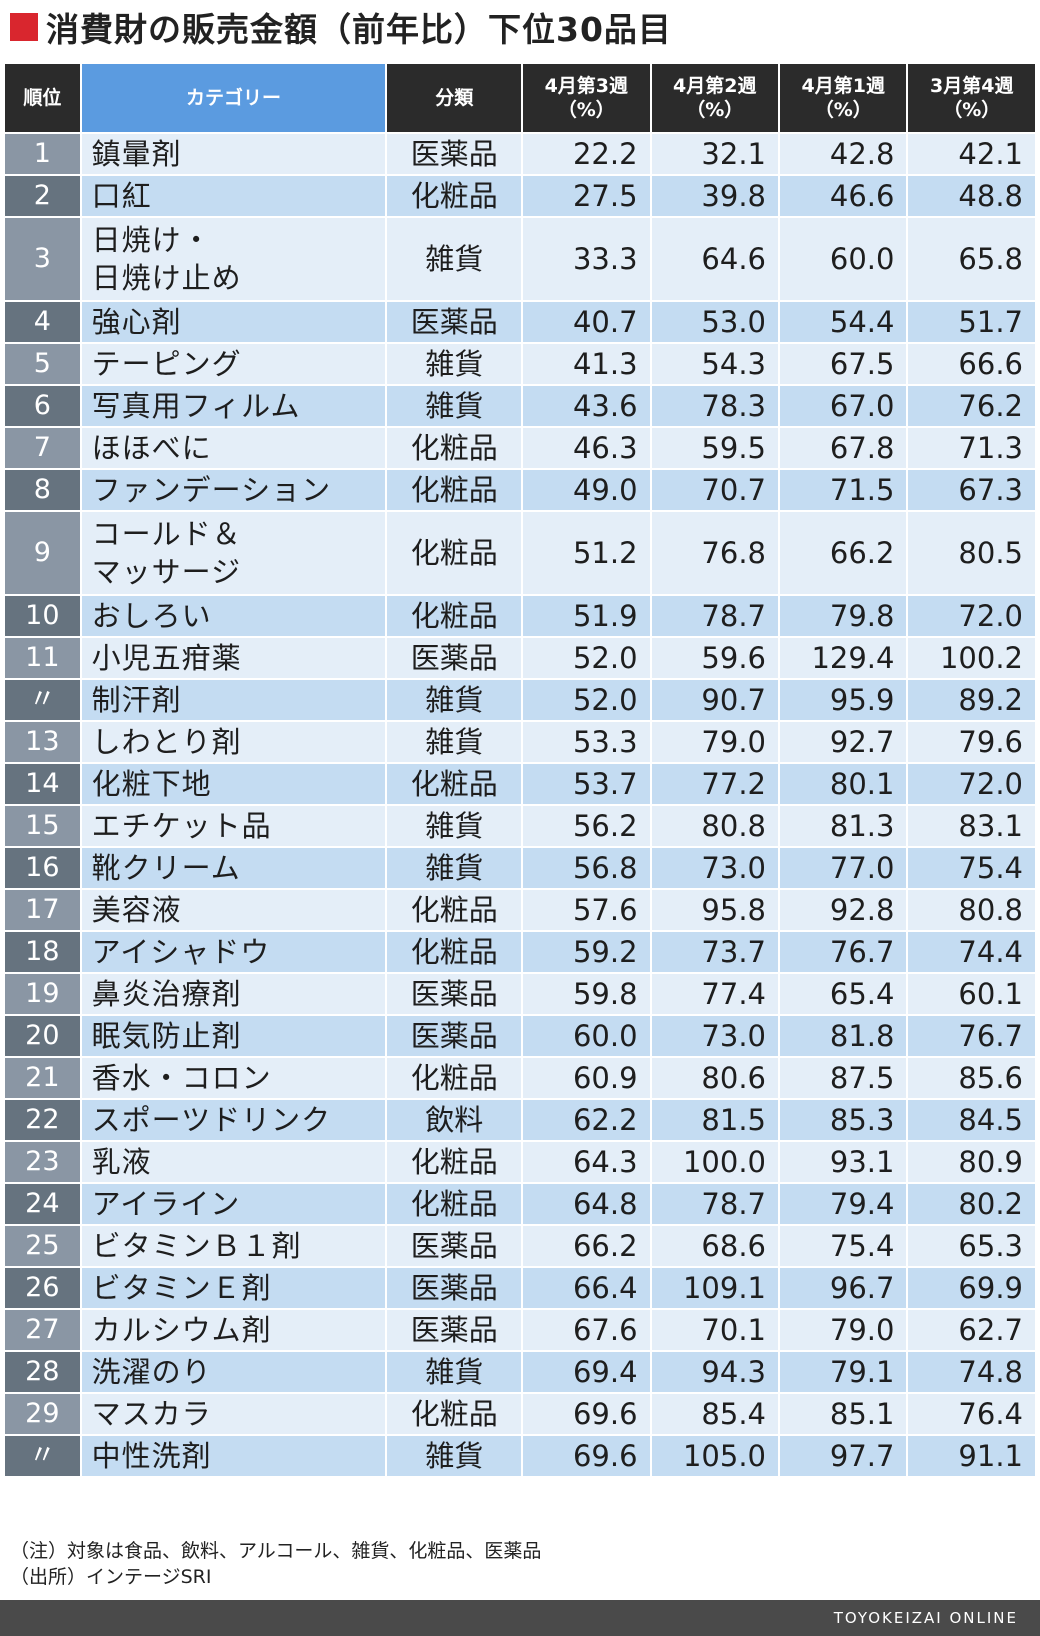  I want to click on value-cell-mar4: 42.1, so click(971, 154).